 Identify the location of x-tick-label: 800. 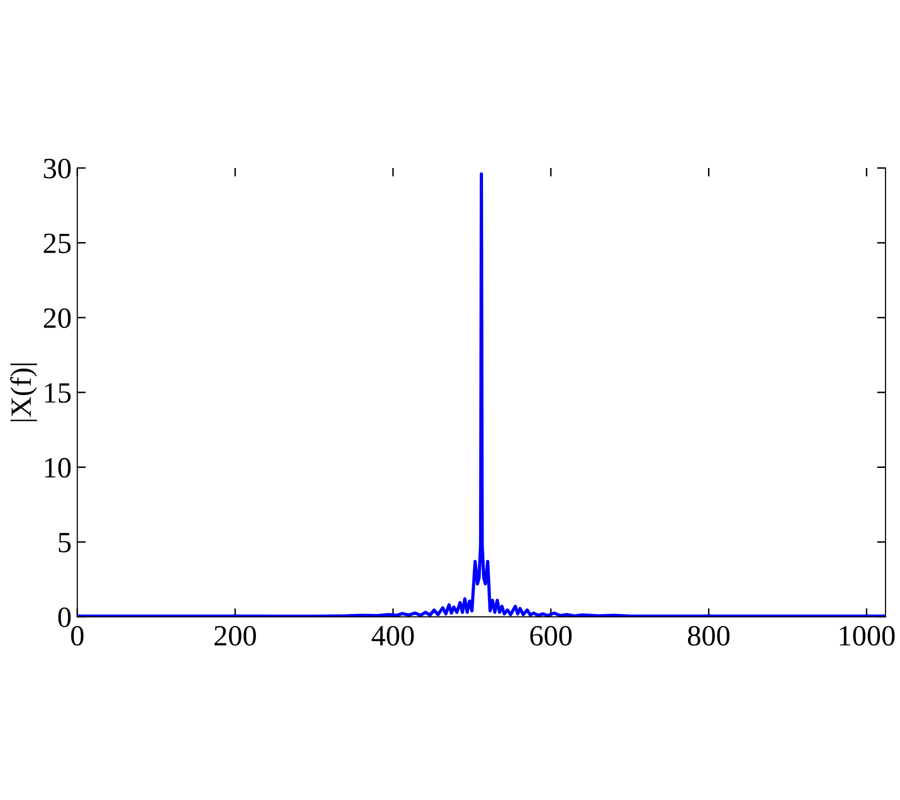
(709, 636).